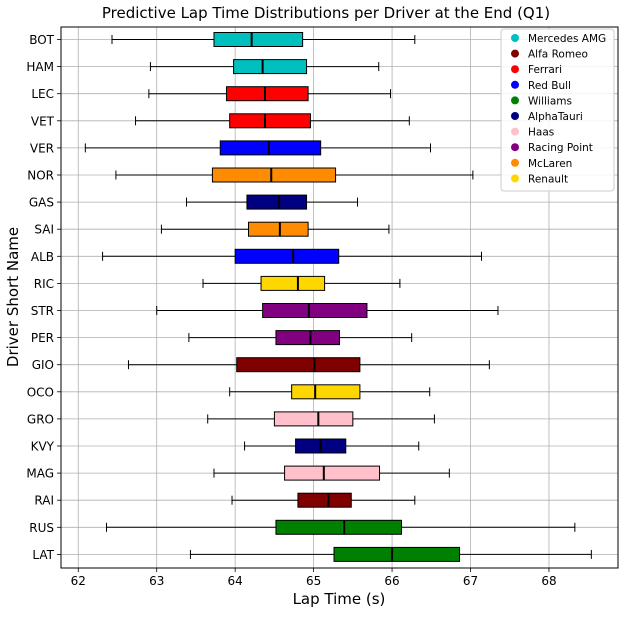 This screenshot has width=624, height=617. Describe the element at coordinates (558, 55) in the screenshot. I see `legend-label: Alfa Romeo` at that location.